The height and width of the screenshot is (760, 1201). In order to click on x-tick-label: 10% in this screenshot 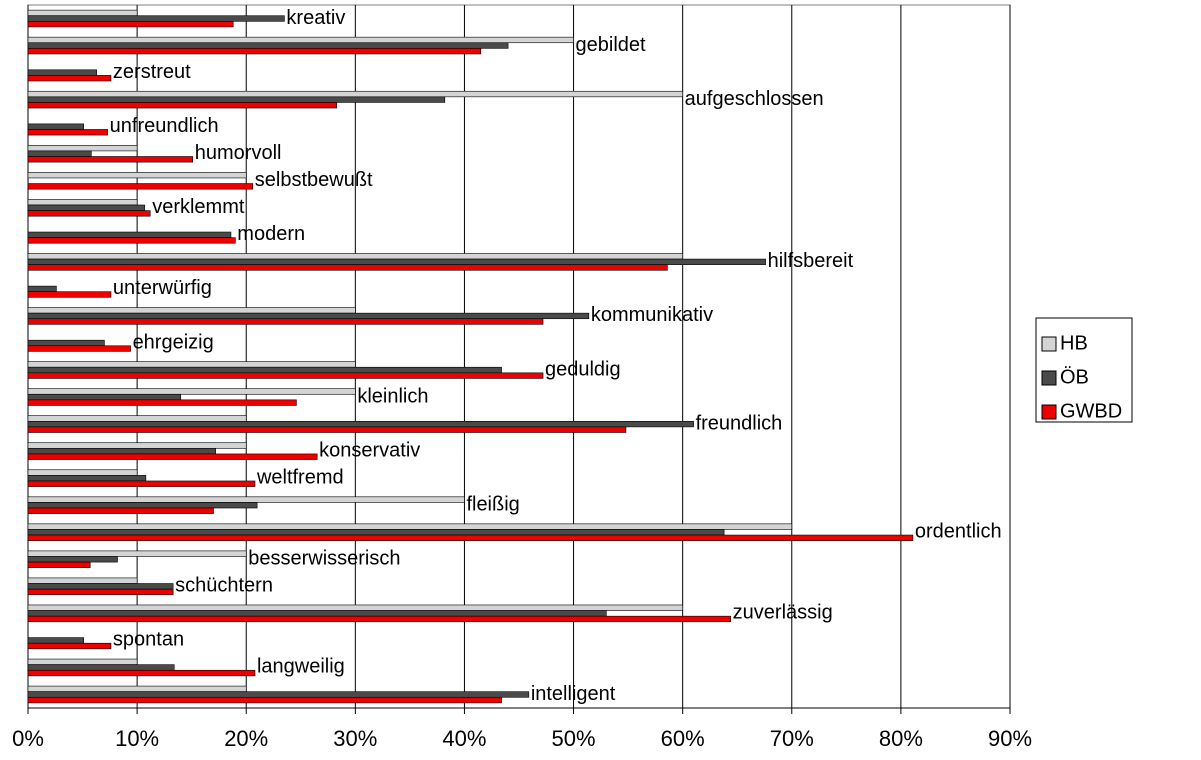, I will do `click(137, 738)`.